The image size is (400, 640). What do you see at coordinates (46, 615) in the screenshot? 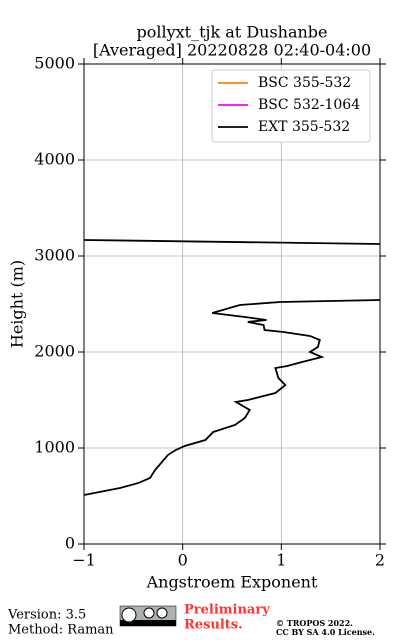
I see `version: Version: 3.5` at bounding box center [46, 615].